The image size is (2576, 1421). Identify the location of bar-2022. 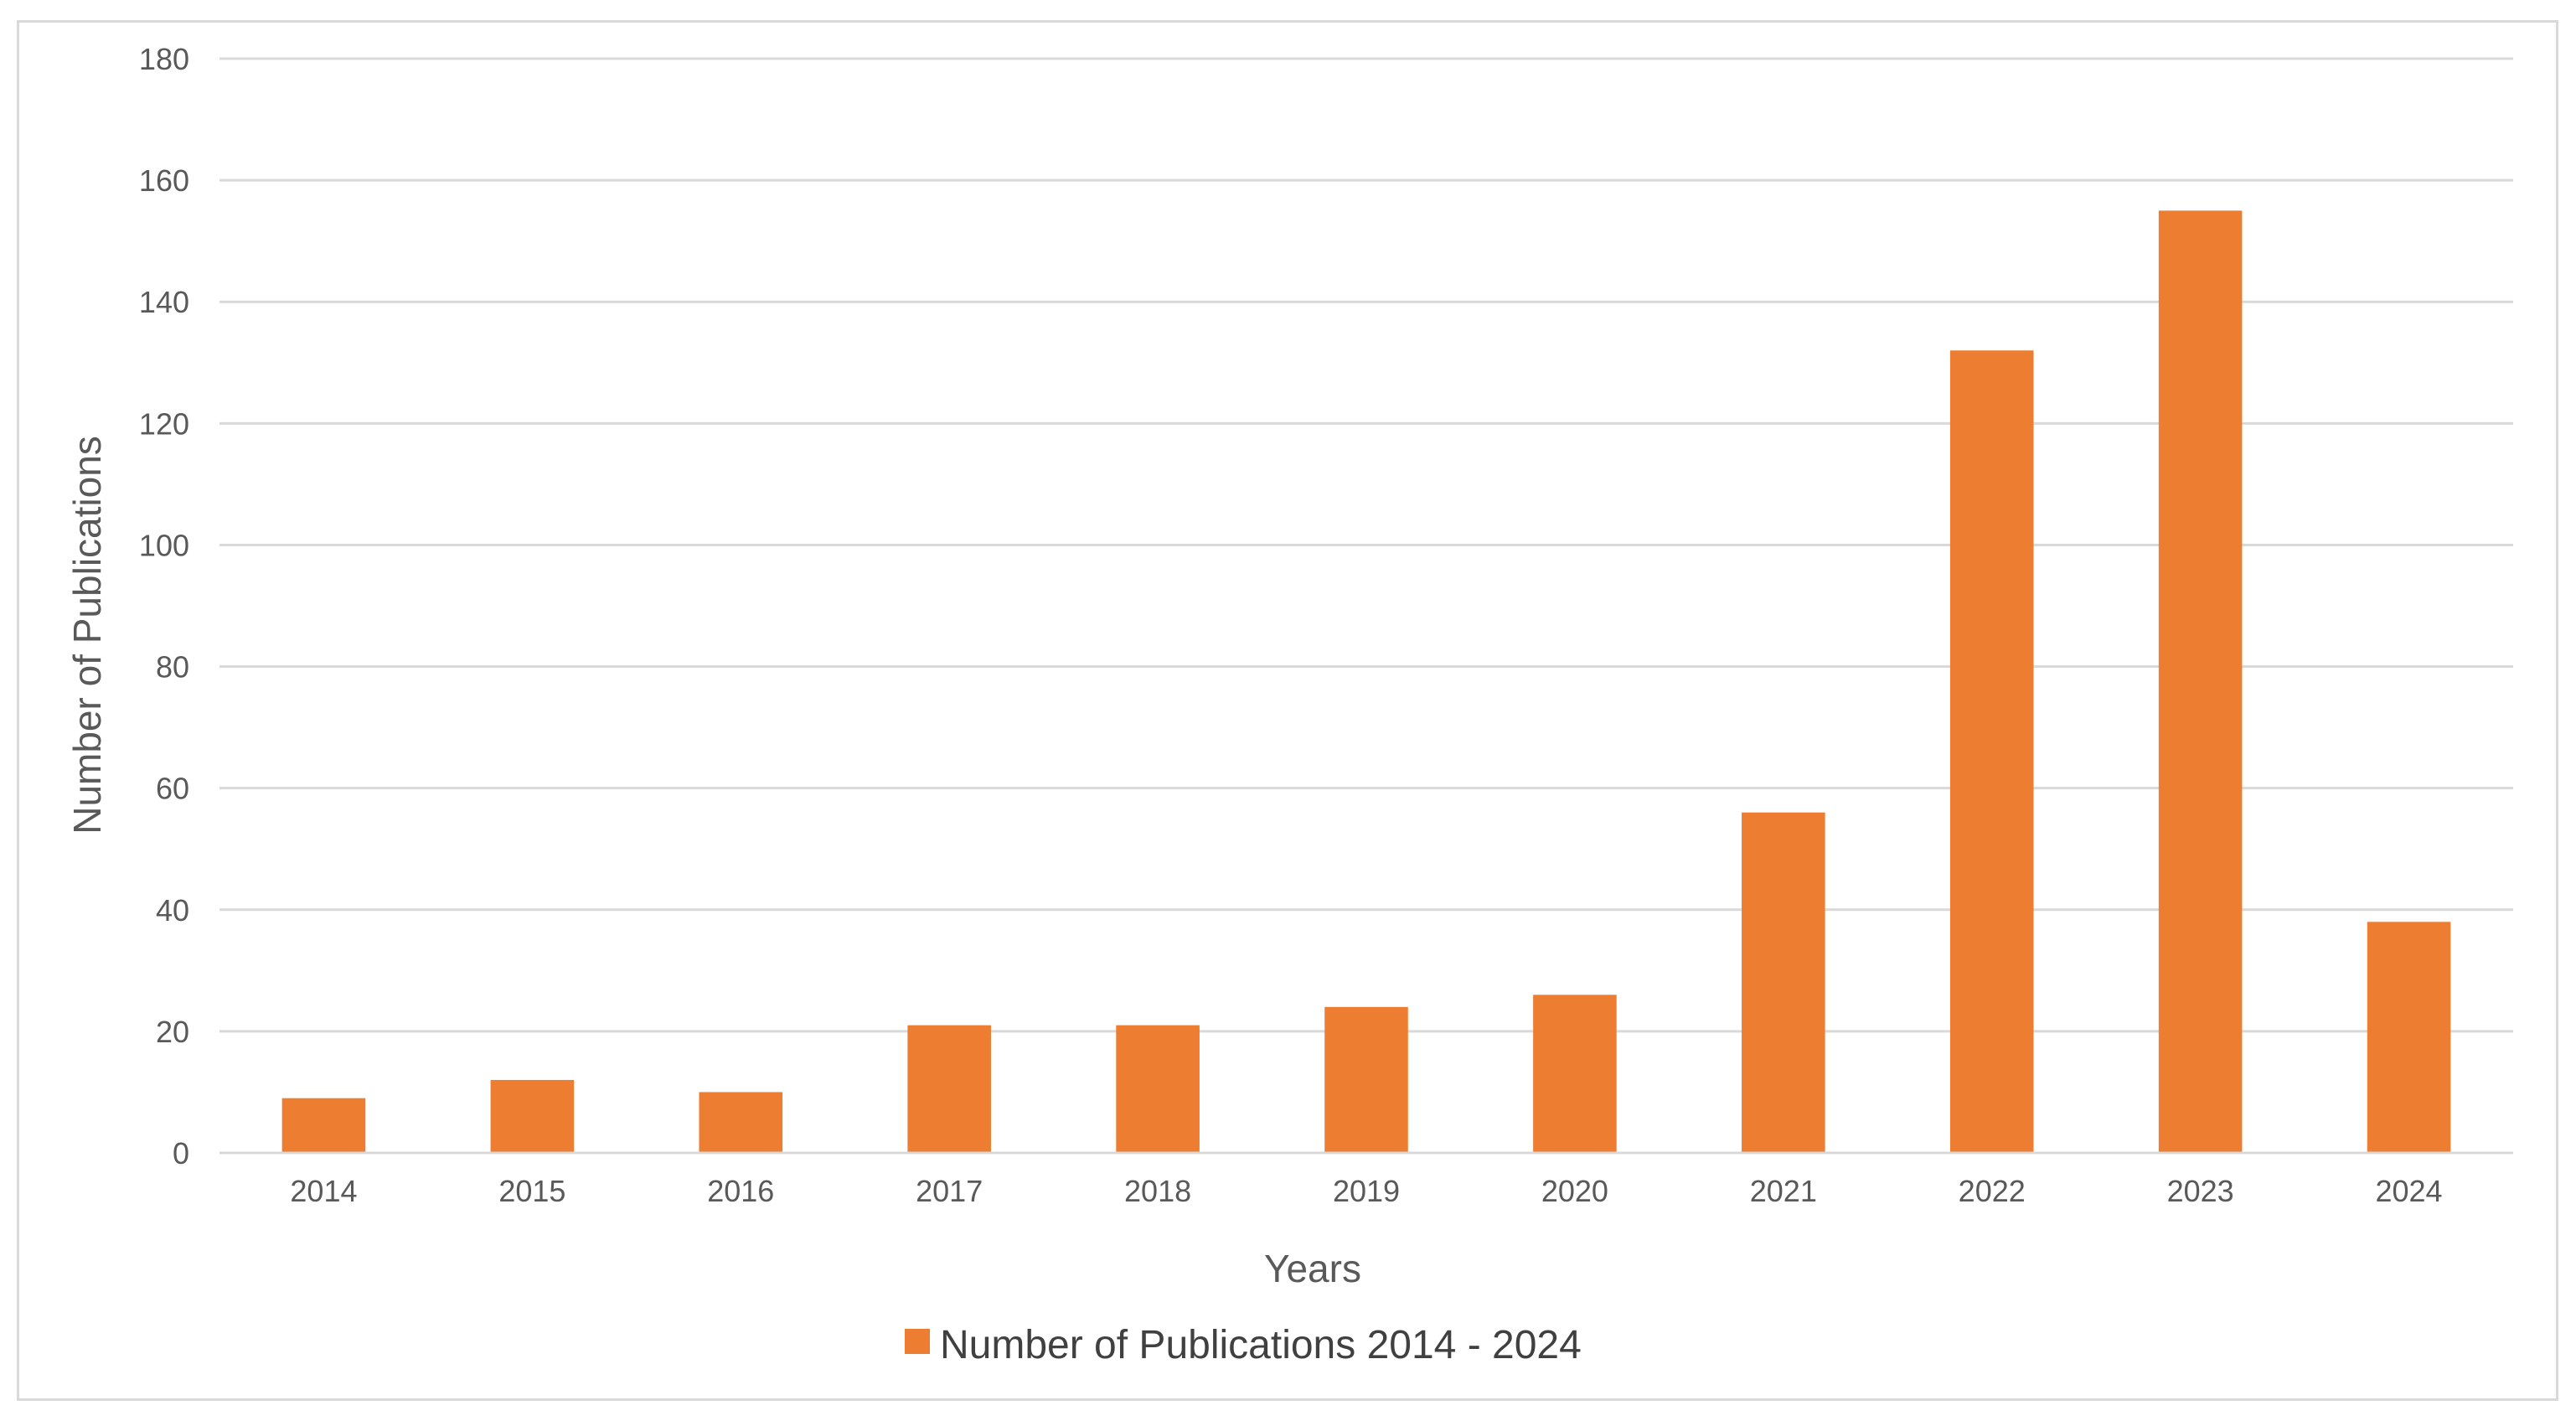
(1991, 751).